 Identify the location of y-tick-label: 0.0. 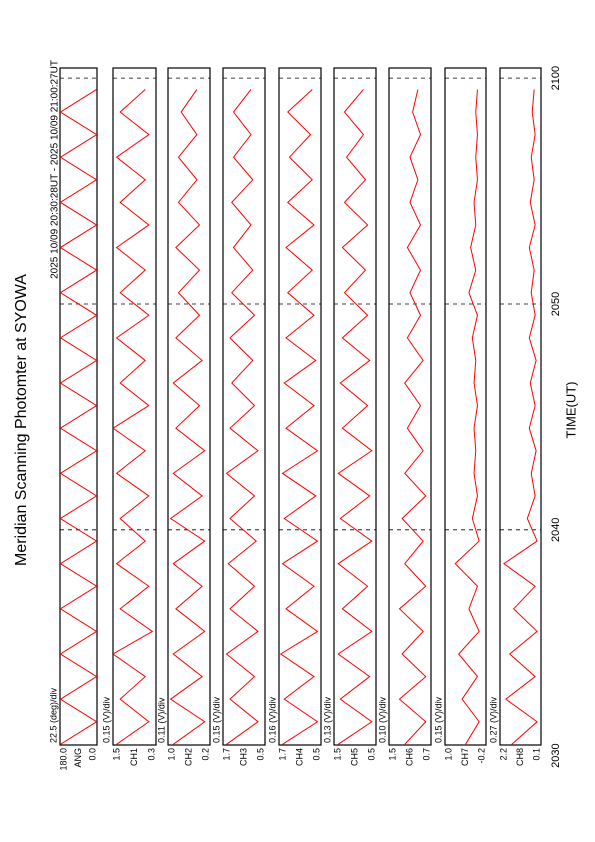
(92, 754).